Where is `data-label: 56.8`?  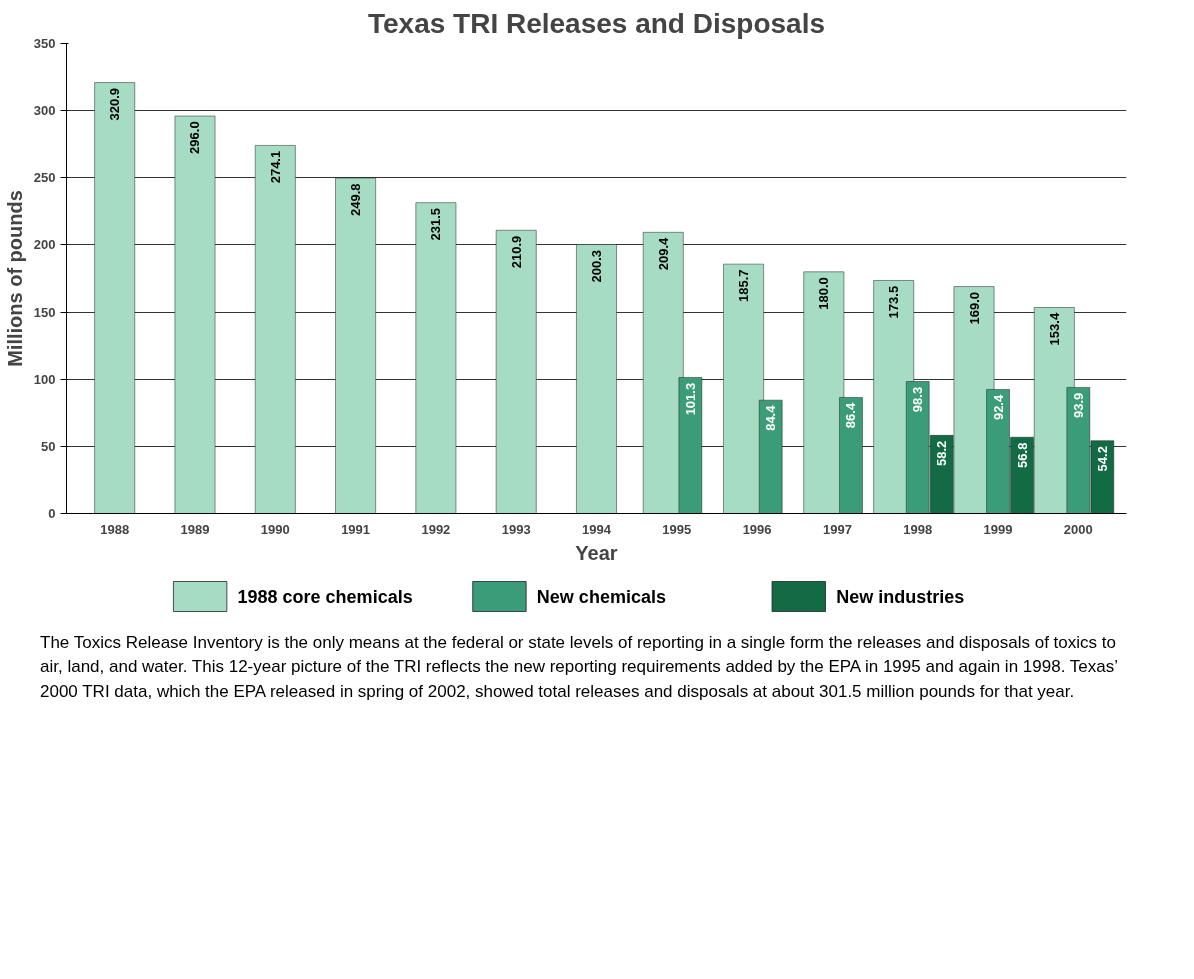 data-label: 56.8 is located at coordinates (1022, 455).